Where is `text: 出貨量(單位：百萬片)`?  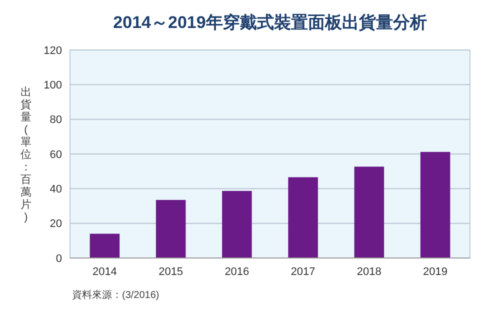 text: 出貨量(單位：百萬片) is located at coordinates (26, 155).